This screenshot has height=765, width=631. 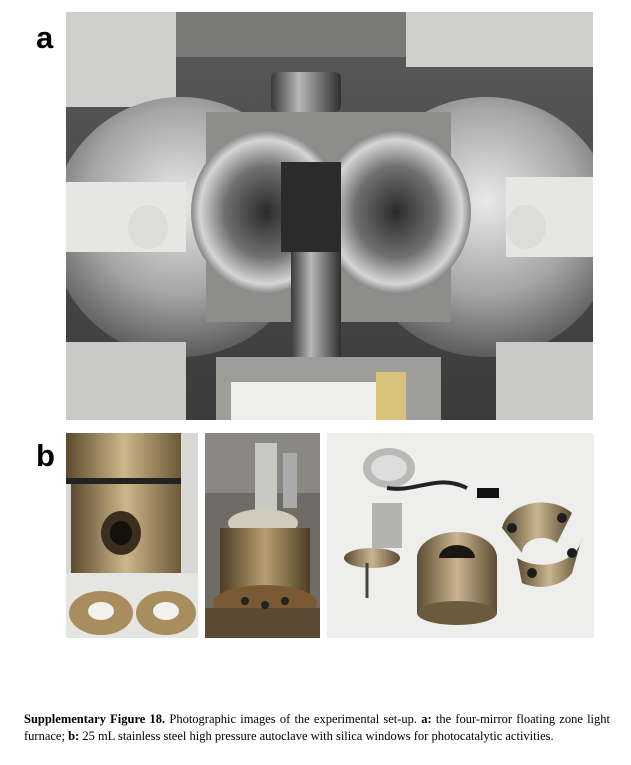 What do you see at coordinates (45, 37) in the screenshot?
I see `panel-label-a: a` at bounding box center [45, 37].